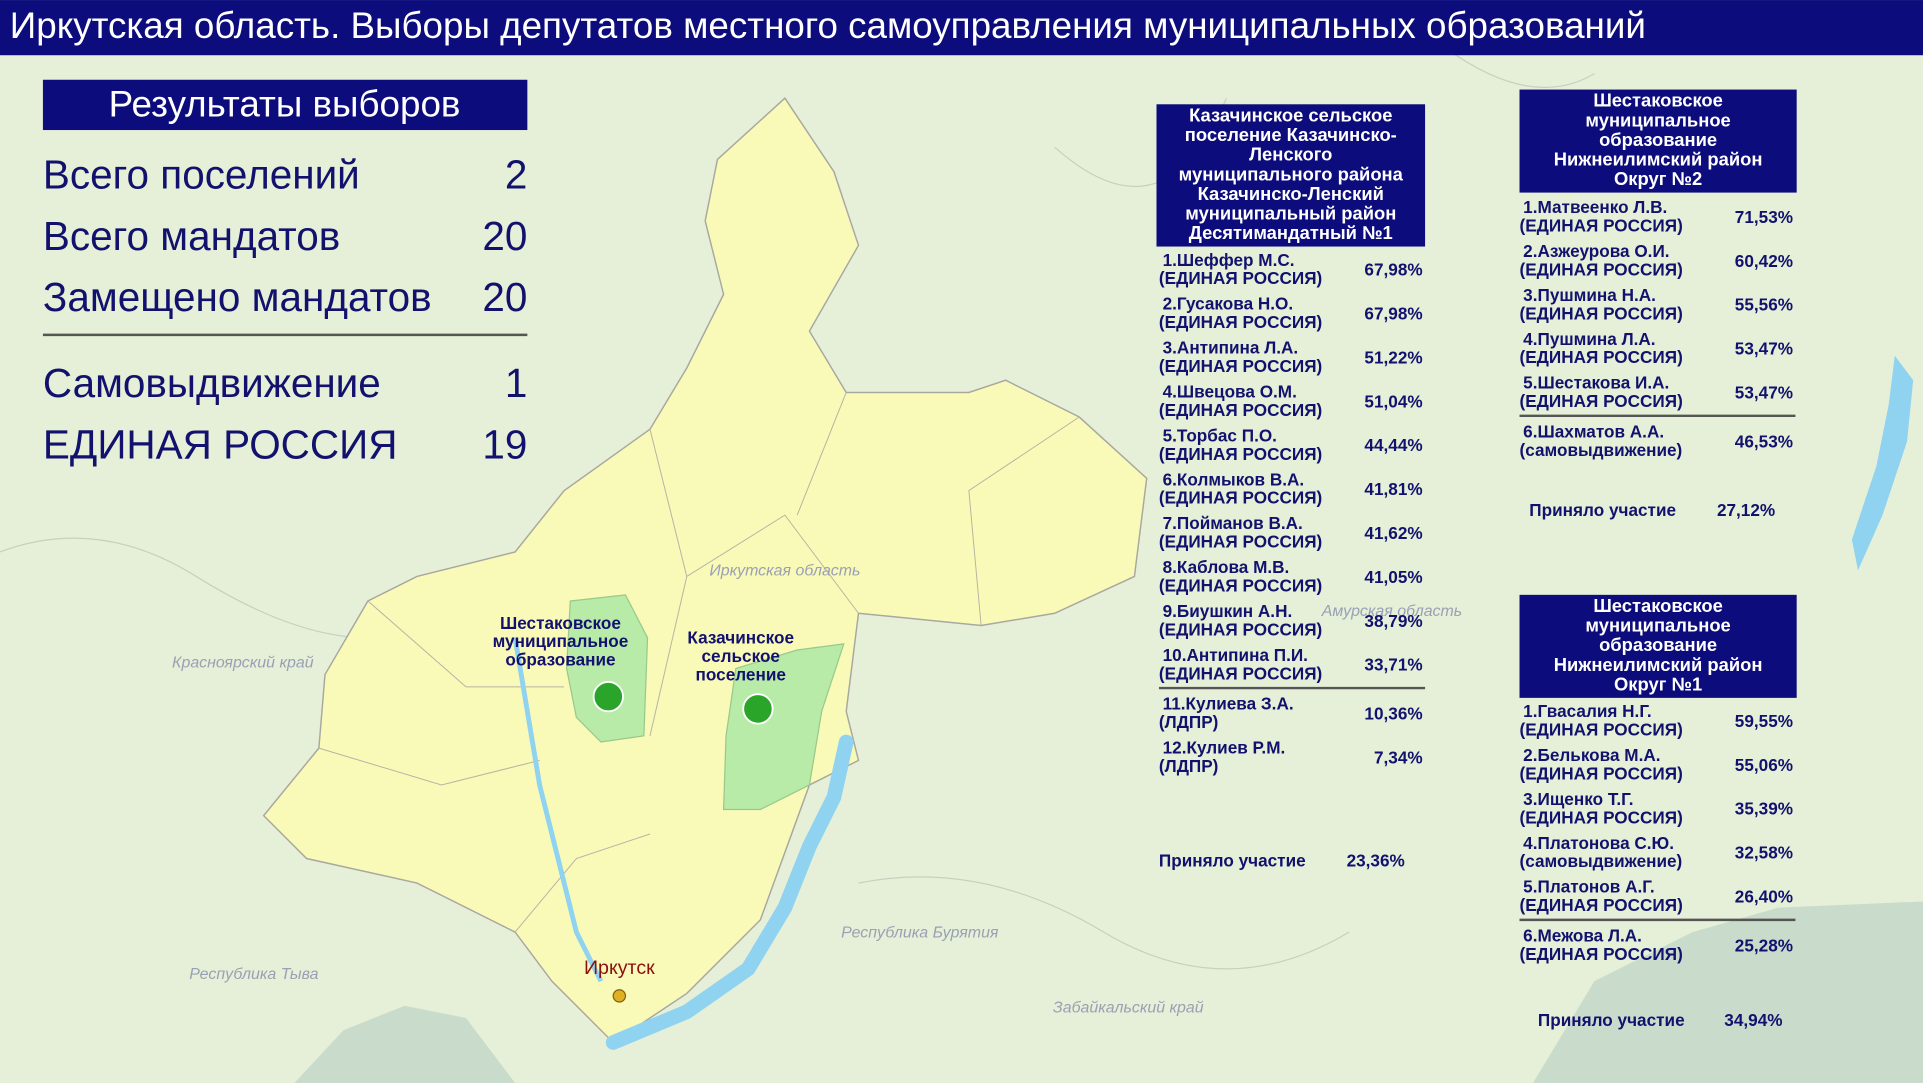  I want to click on candidate-percent: 25,28%, so click(1764, 945).